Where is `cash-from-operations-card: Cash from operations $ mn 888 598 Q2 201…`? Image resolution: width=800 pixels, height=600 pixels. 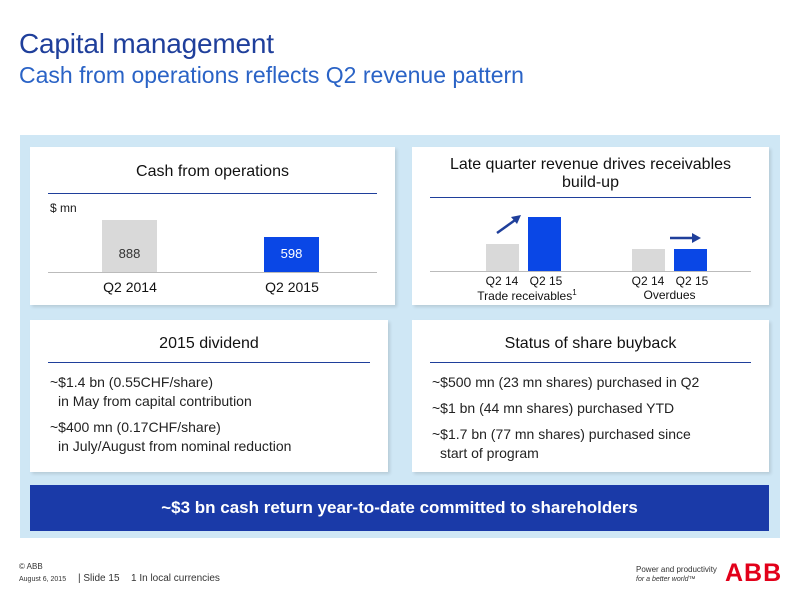 cash-from-operations-card: Cash from operations $ mn 888 598 Q2 201… is located at coordinates (212, 226).